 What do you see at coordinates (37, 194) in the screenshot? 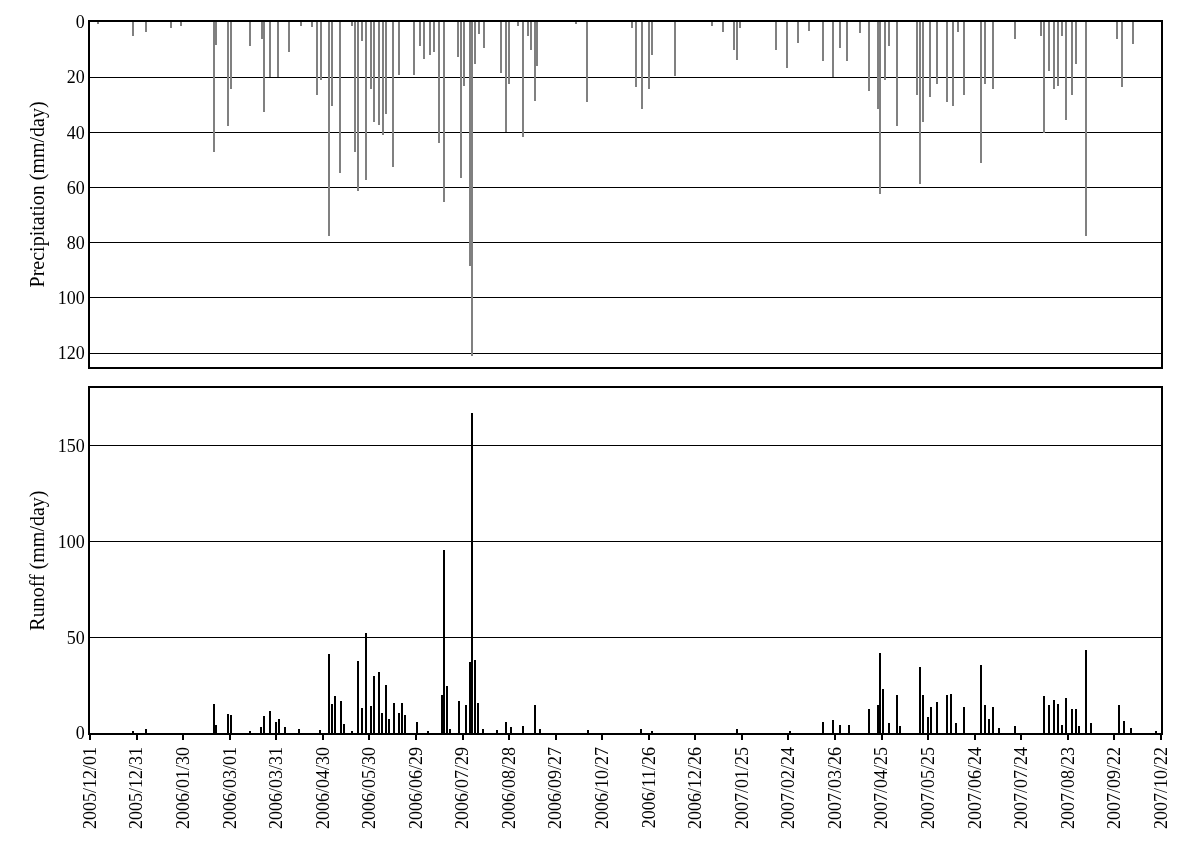
I see `y-axis-title: Precipitation (mm/day)` at bounding box center [37, 194].